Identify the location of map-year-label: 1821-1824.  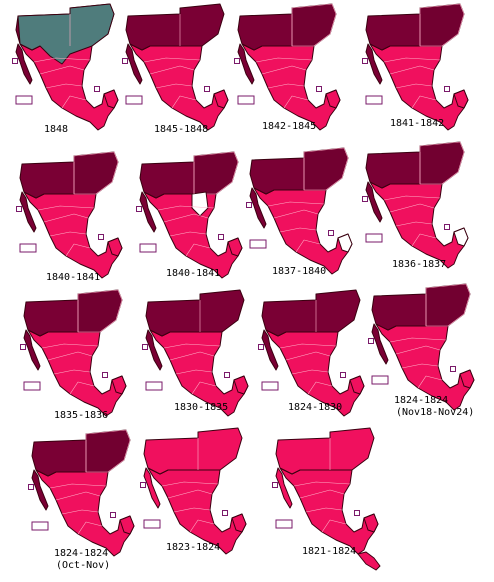
(329, 551).